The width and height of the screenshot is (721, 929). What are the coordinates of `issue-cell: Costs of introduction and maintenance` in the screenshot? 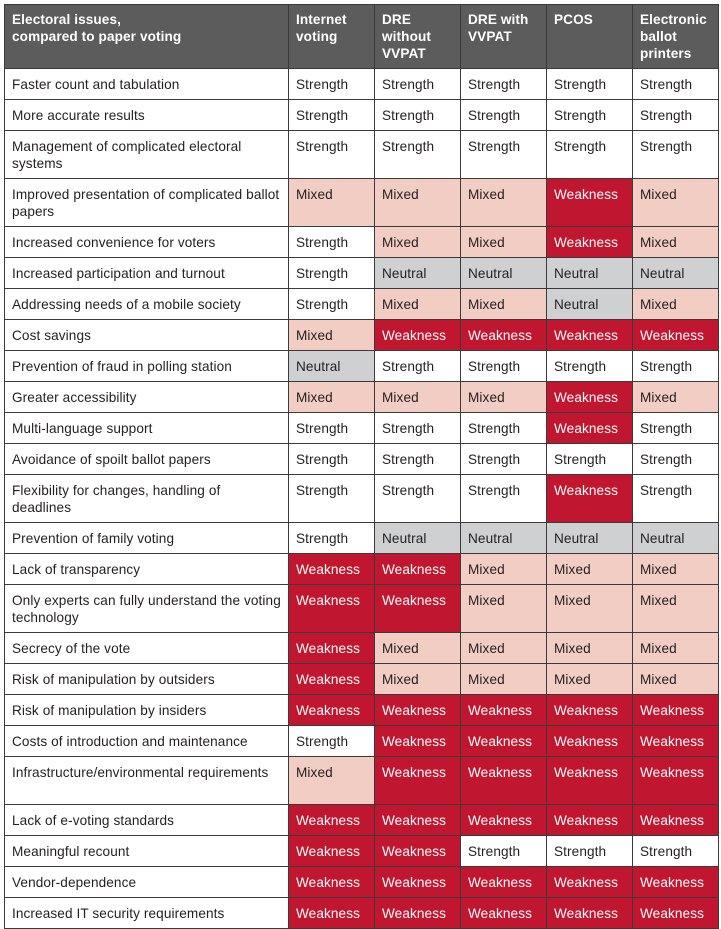 It's located at (146, 741).